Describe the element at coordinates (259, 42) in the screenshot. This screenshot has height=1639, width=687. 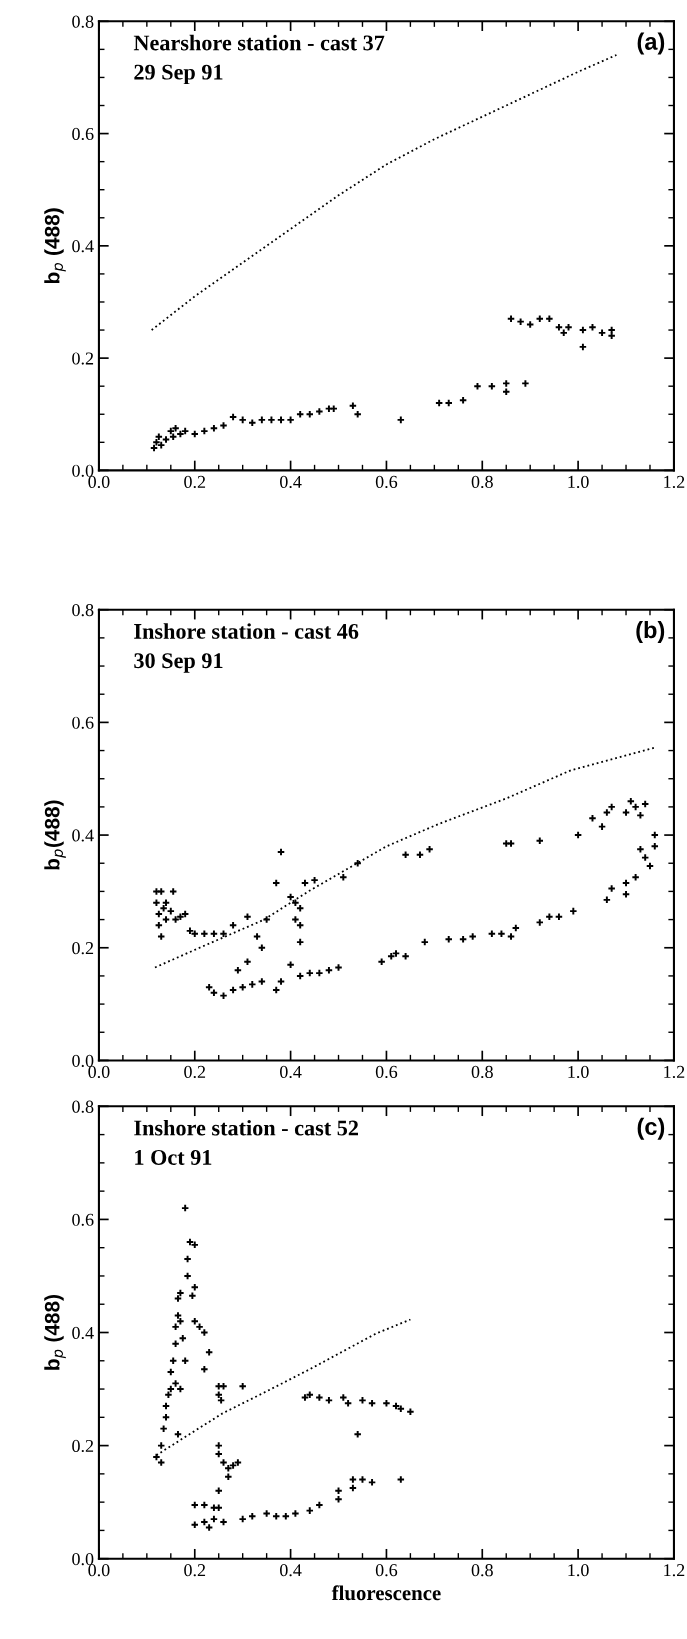
I see `chart-title: Nearshore station - cast 37` at that location.